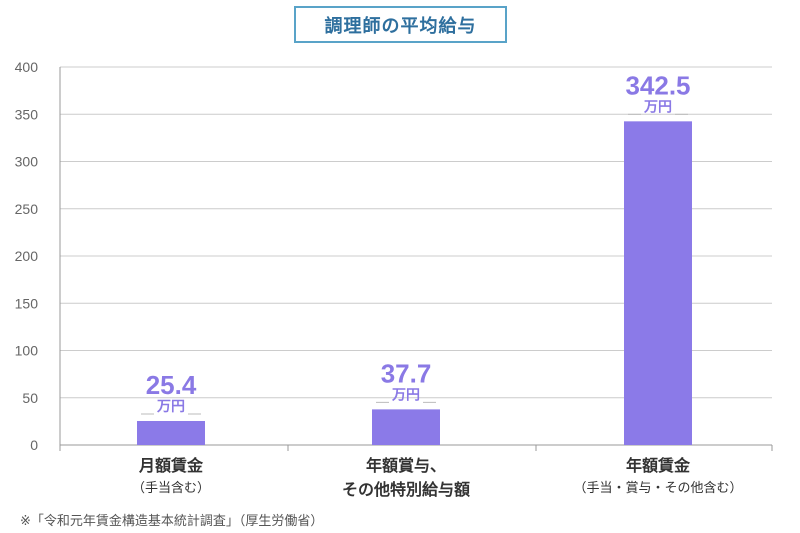 This screenshot has height=533, width=800. I want to click on source-footnote: ※「令和元年賃金構造基本統計調査」（厚生労働省）, so click(172, 521).